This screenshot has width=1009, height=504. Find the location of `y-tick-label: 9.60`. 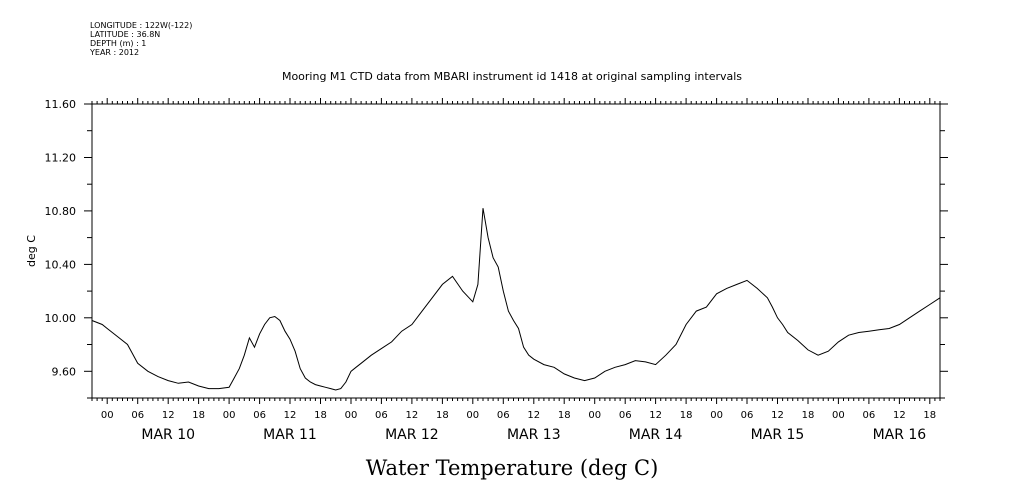

y-tick-label: 9.60 is located at coordinates (64, 371).